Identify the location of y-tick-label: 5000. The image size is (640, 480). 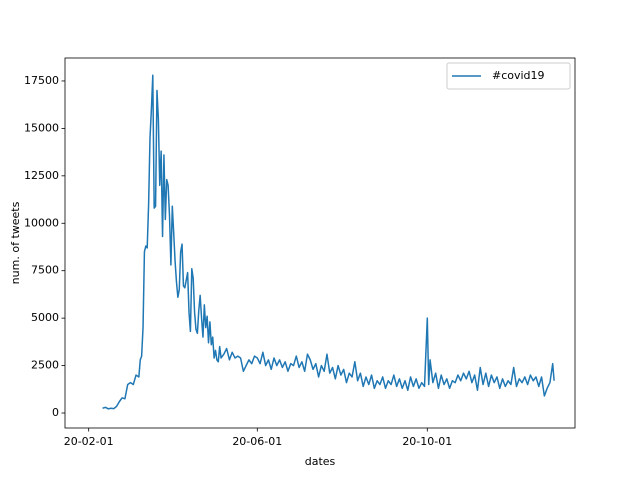
(45, 317).